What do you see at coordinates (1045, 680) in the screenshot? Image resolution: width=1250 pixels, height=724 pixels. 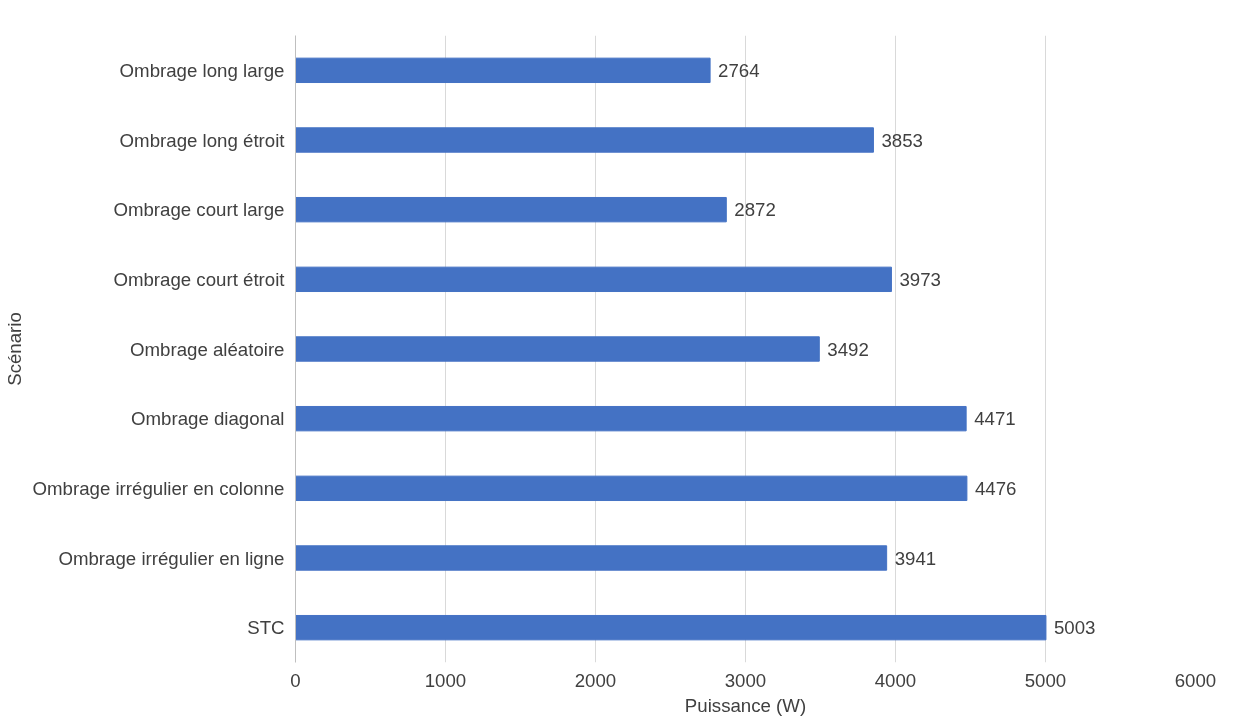 I see `x-tick-label: 5000` at bounding box center [1045, 680].